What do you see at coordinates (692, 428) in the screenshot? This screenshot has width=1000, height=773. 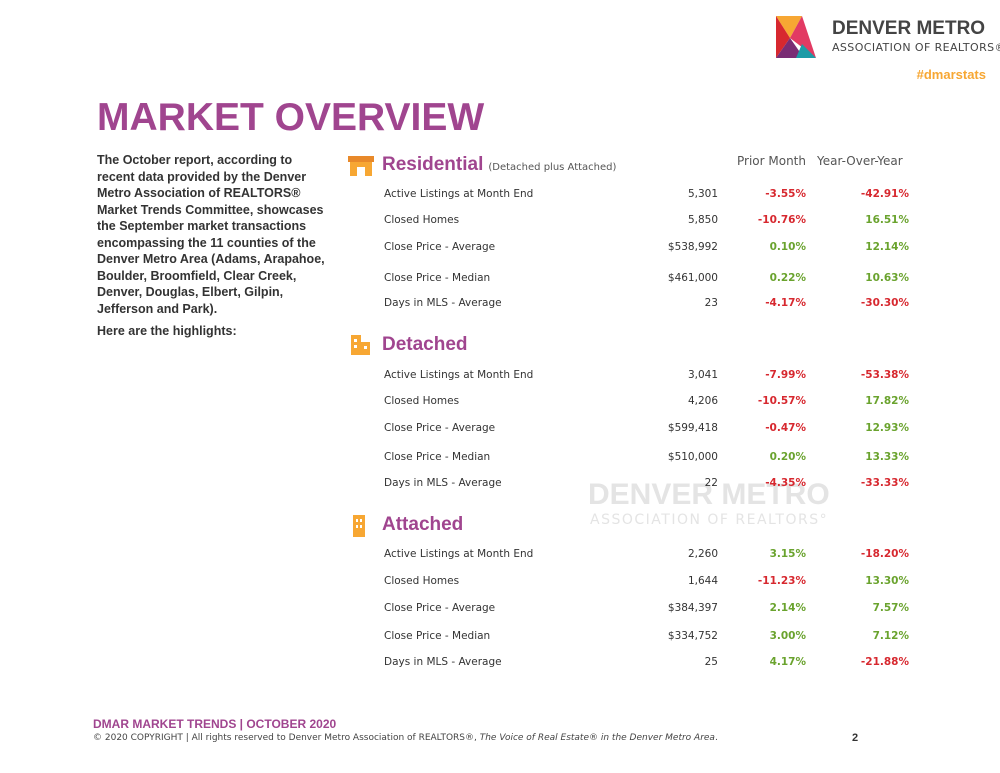 I see `row-value: $599,418` at bounding box center [692, 428].